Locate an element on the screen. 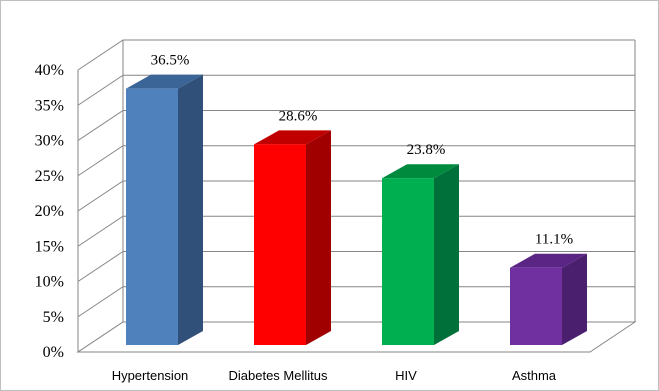 The width and height of the screenshot is (659, 391). y-tick-label: 30% is located at coordinates (49, 141).